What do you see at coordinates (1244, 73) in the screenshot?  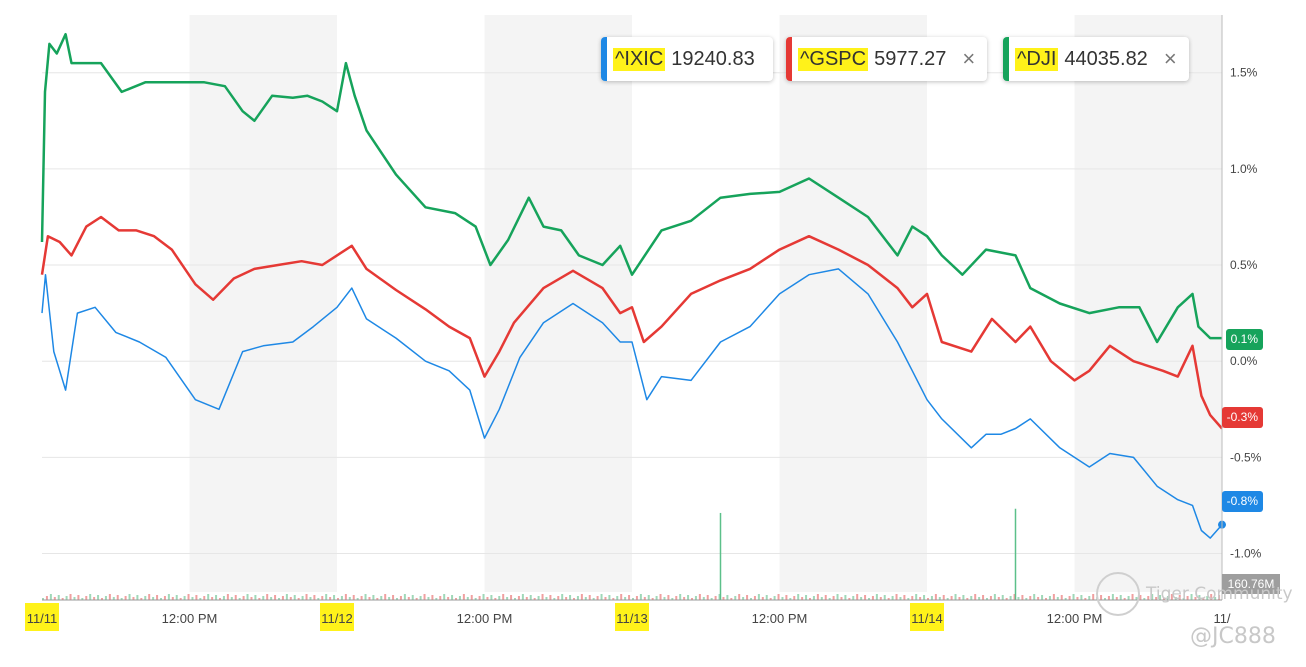 I see `y-tick-label: 1.5%` at bounding box center [1244, 73].